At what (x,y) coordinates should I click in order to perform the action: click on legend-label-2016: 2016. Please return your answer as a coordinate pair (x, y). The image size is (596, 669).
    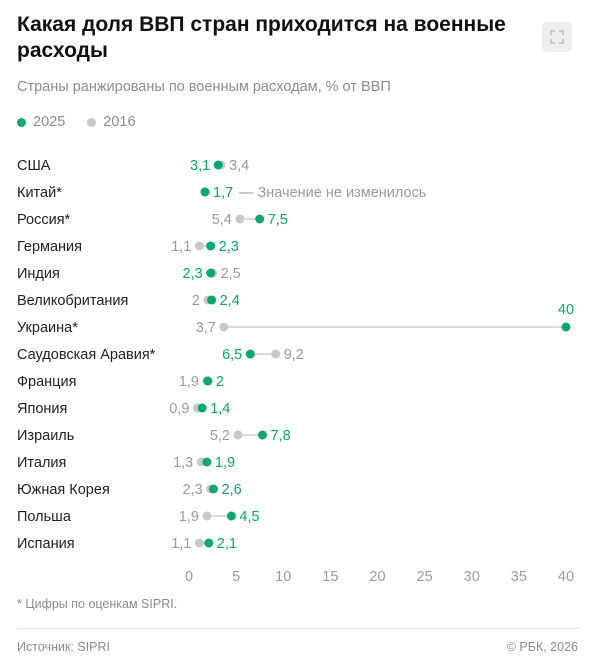
    Looking at the image, I should click on (119, 122).